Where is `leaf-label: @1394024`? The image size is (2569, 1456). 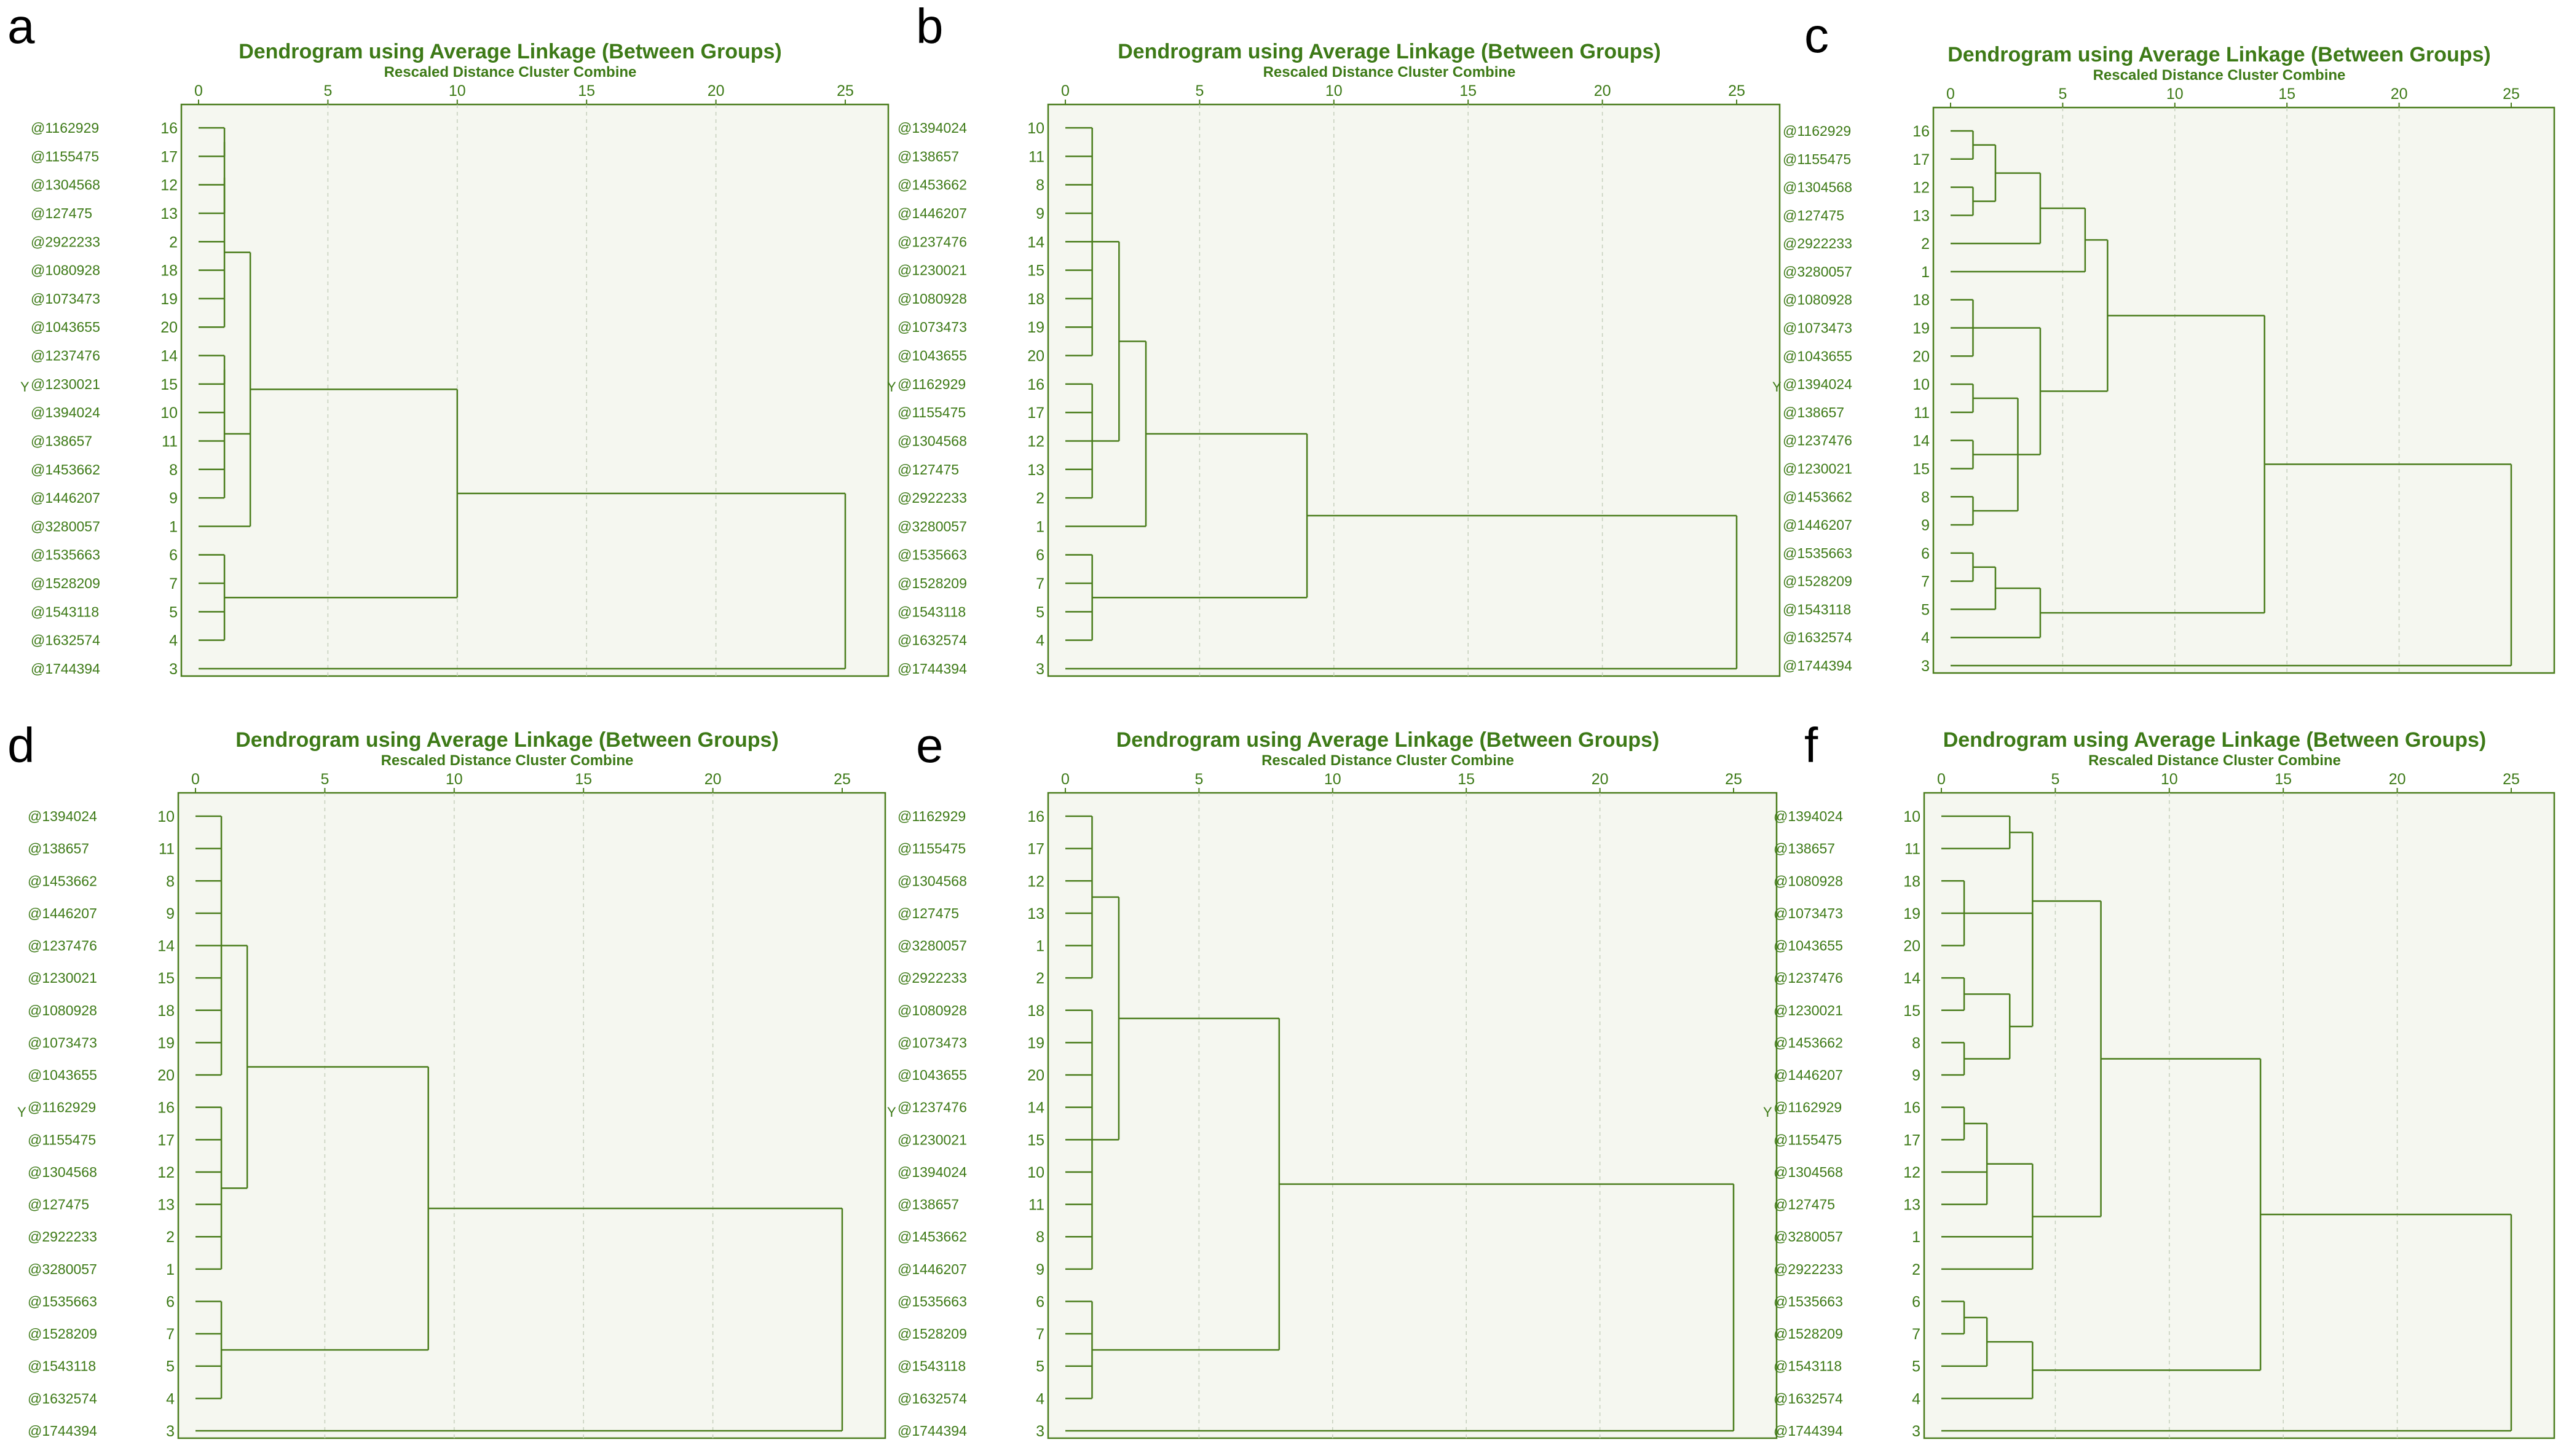
leaf-label: @1394024 is located at coordinates (65, 412).